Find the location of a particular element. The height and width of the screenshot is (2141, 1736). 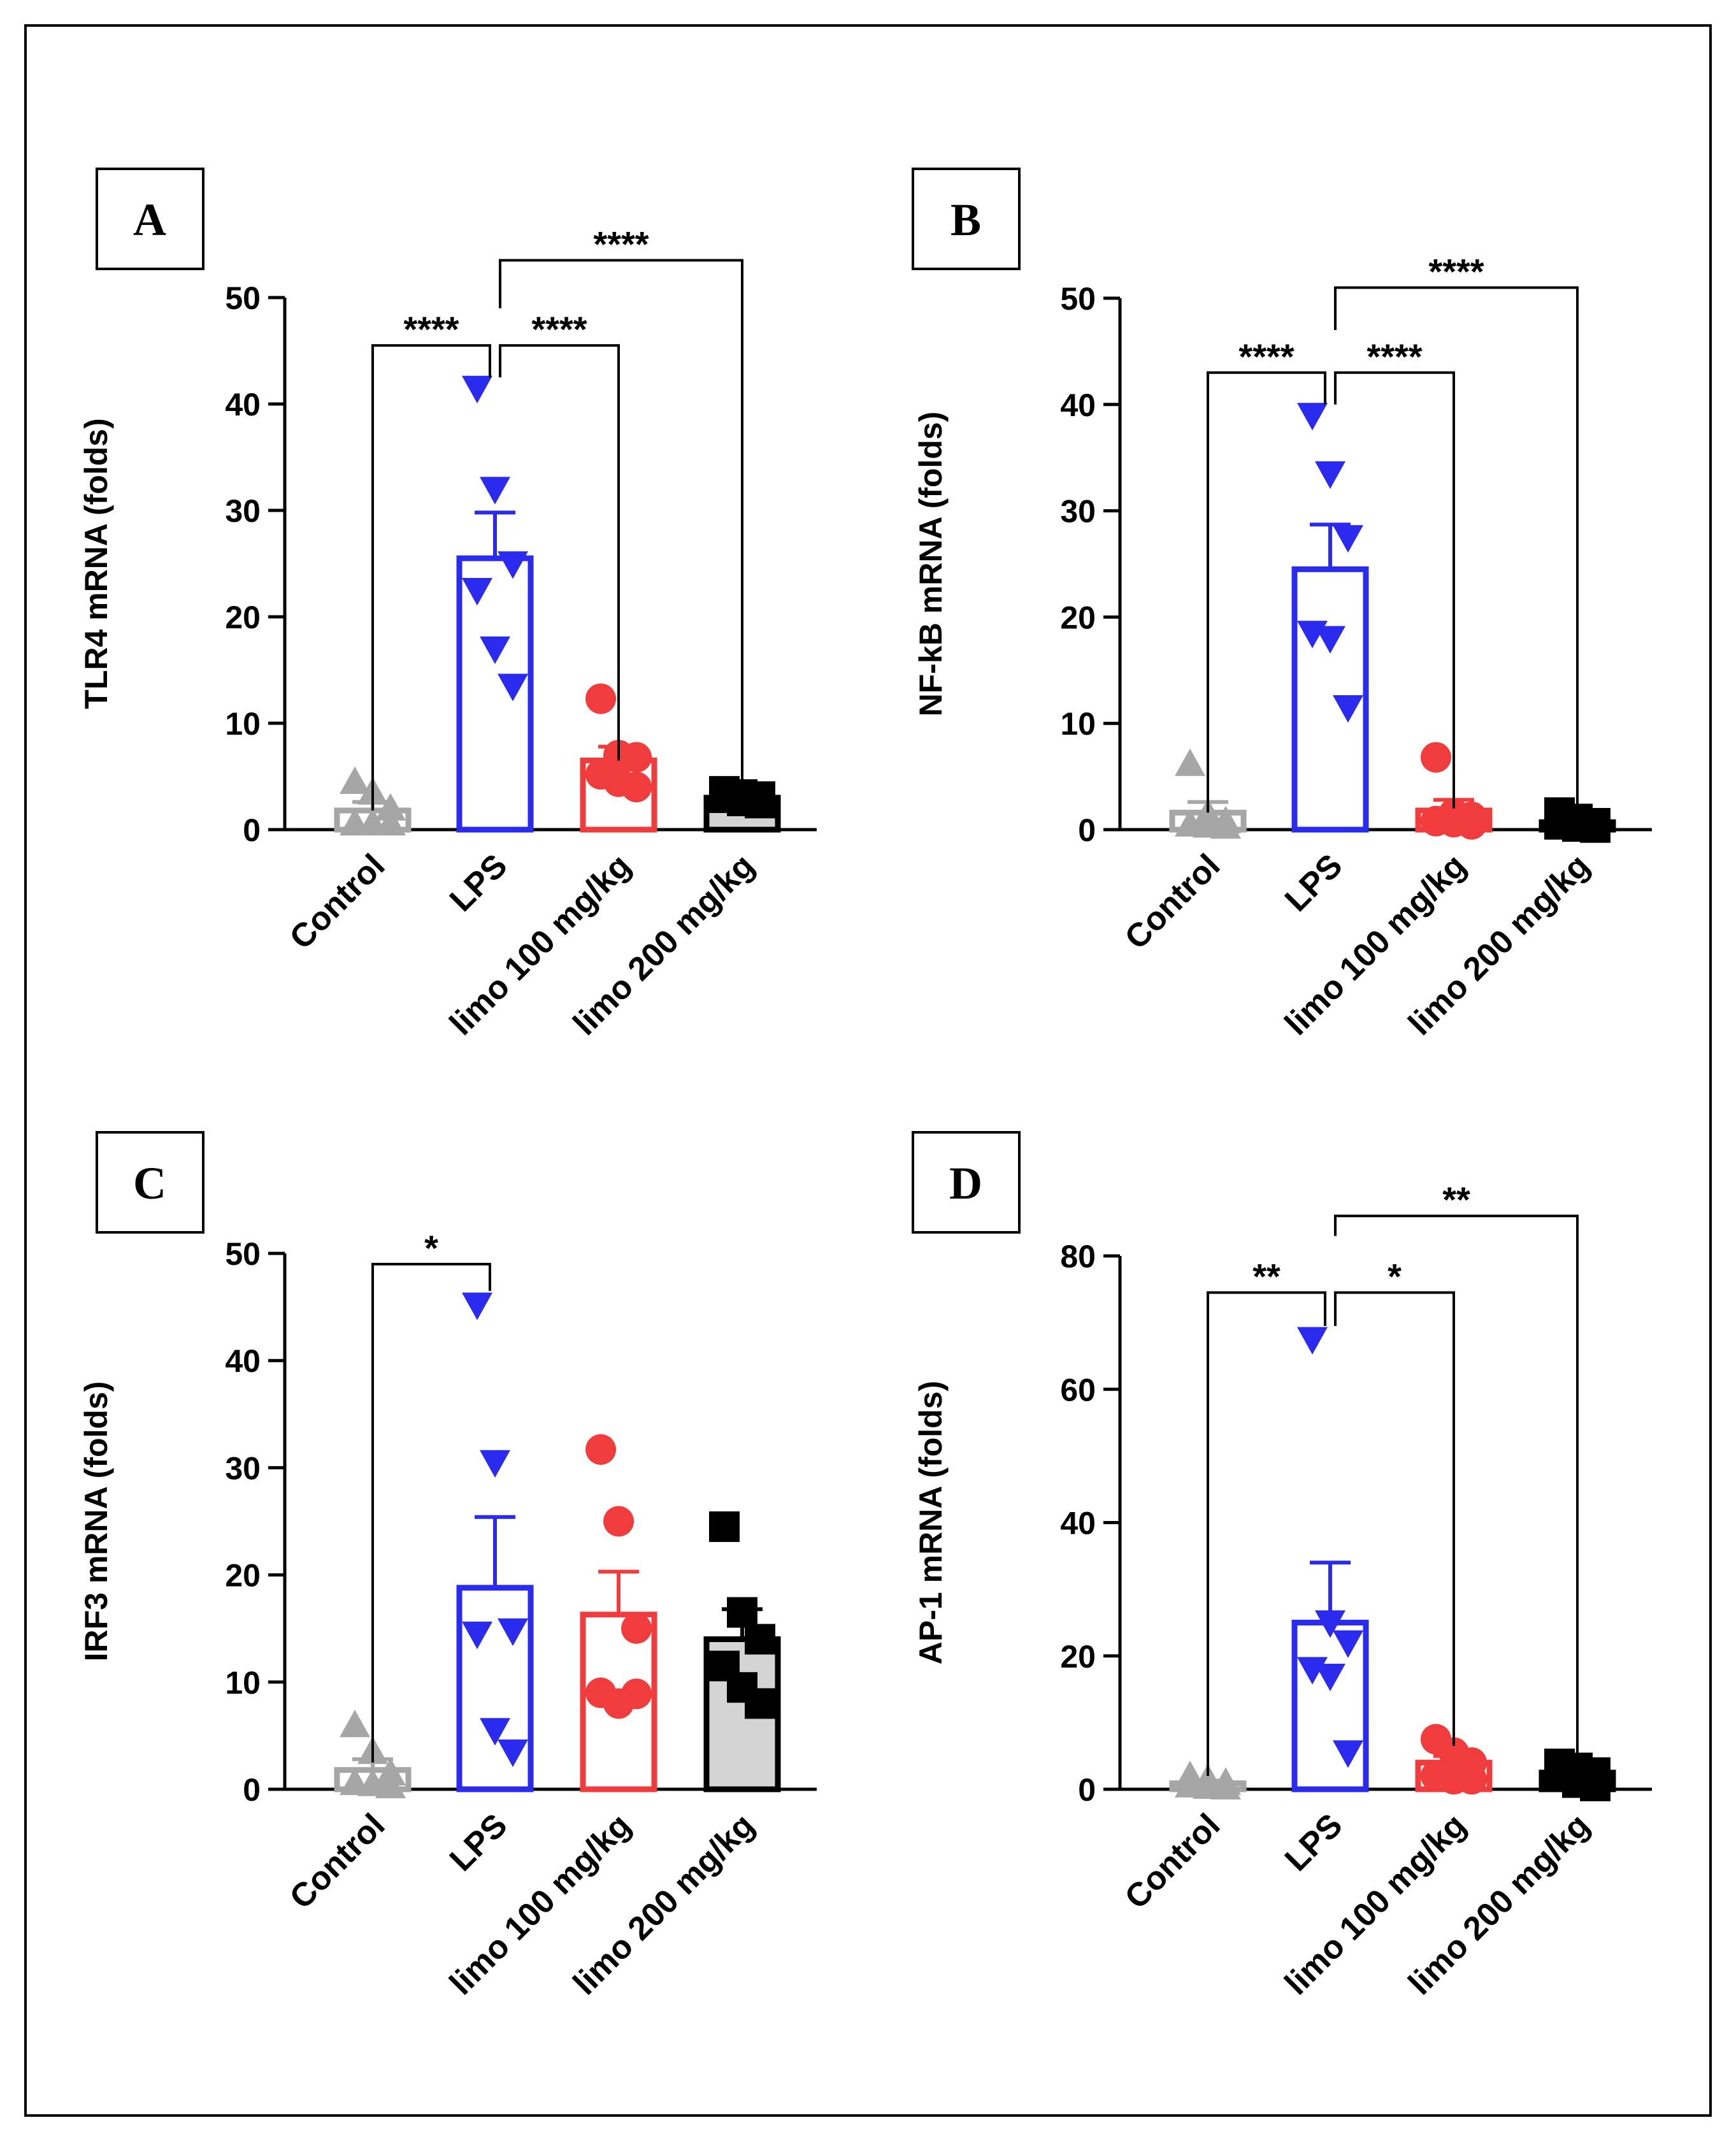

panel-label: A is located at coordinates (149, 219).